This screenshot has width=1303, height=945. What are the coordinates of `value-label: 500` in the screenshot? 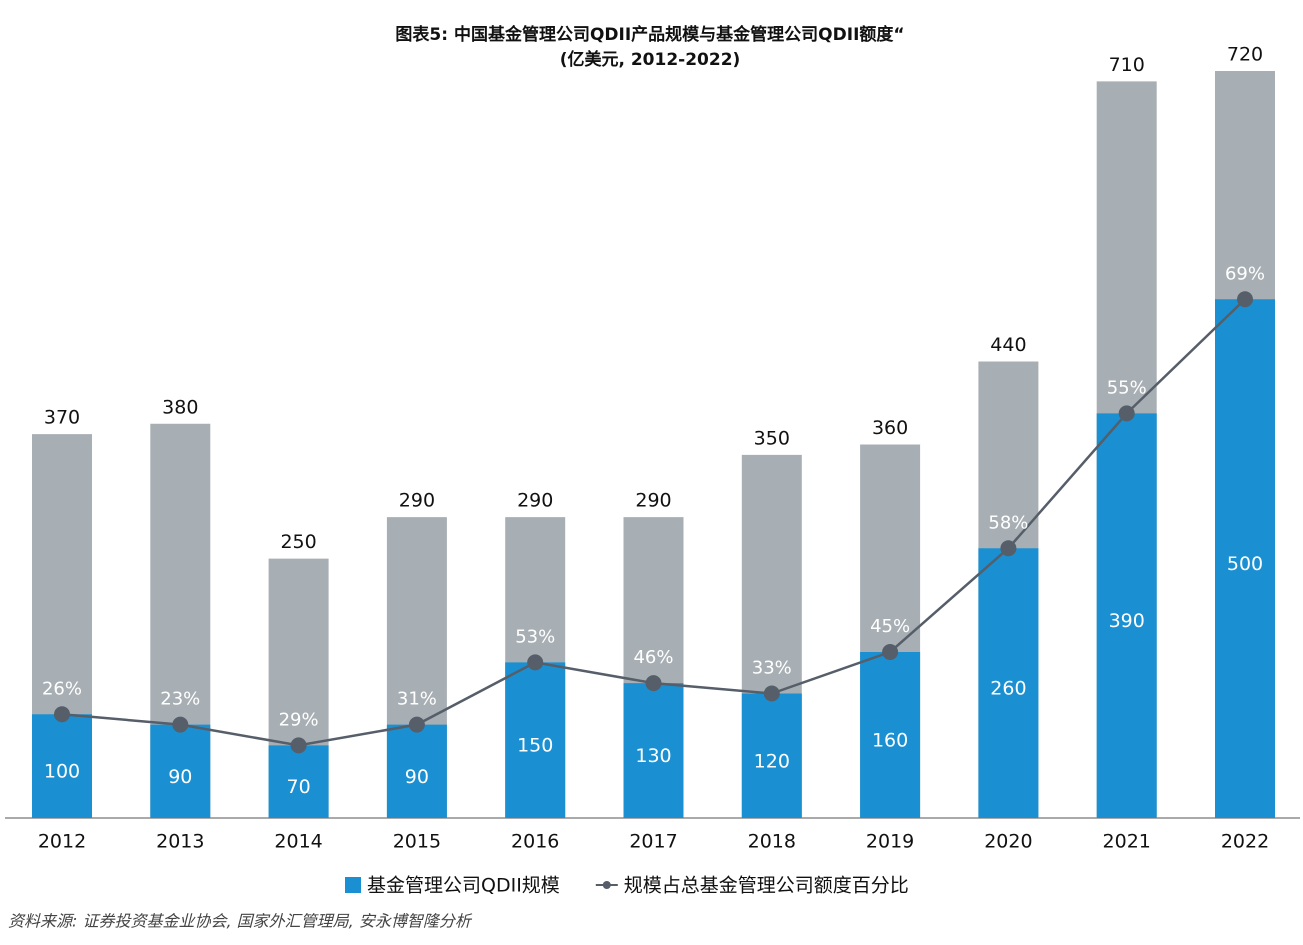 It's located at (1245, 564).